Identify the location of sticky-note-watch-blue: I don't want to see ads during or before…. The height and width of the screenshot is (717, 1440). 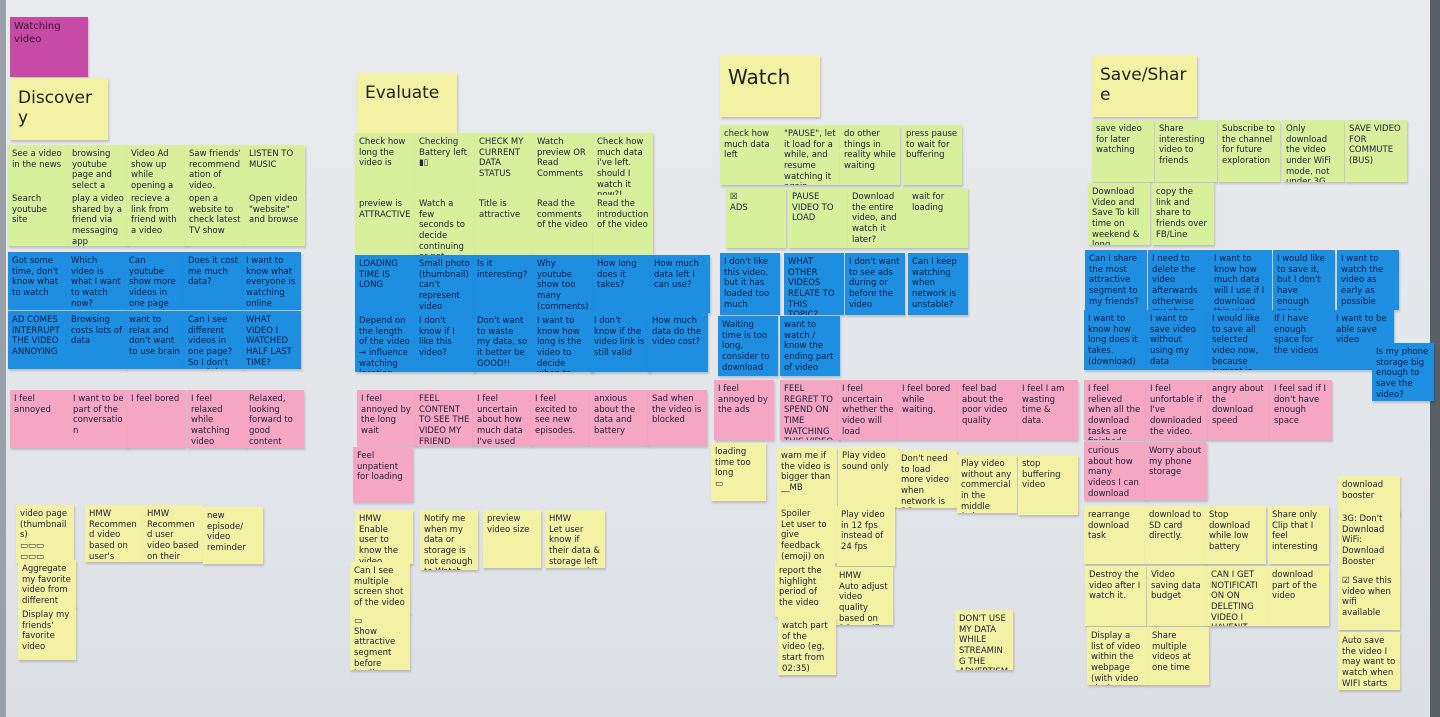
(875, 284).